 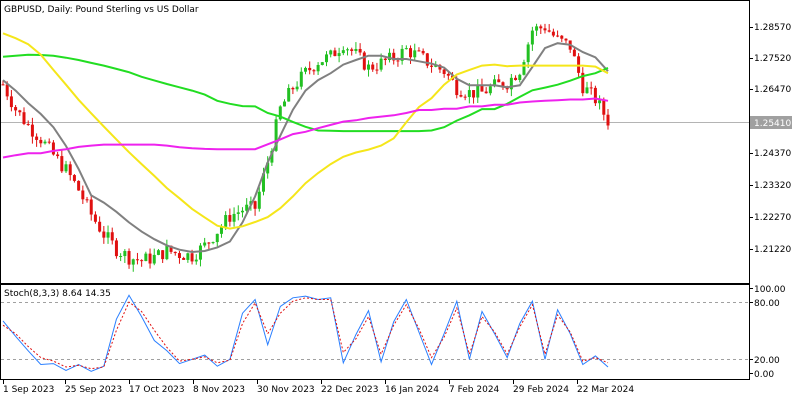 I want to click on stoch-title: Stoch(8,3,3) 8.64 14.35, so click(x=57, y=294).